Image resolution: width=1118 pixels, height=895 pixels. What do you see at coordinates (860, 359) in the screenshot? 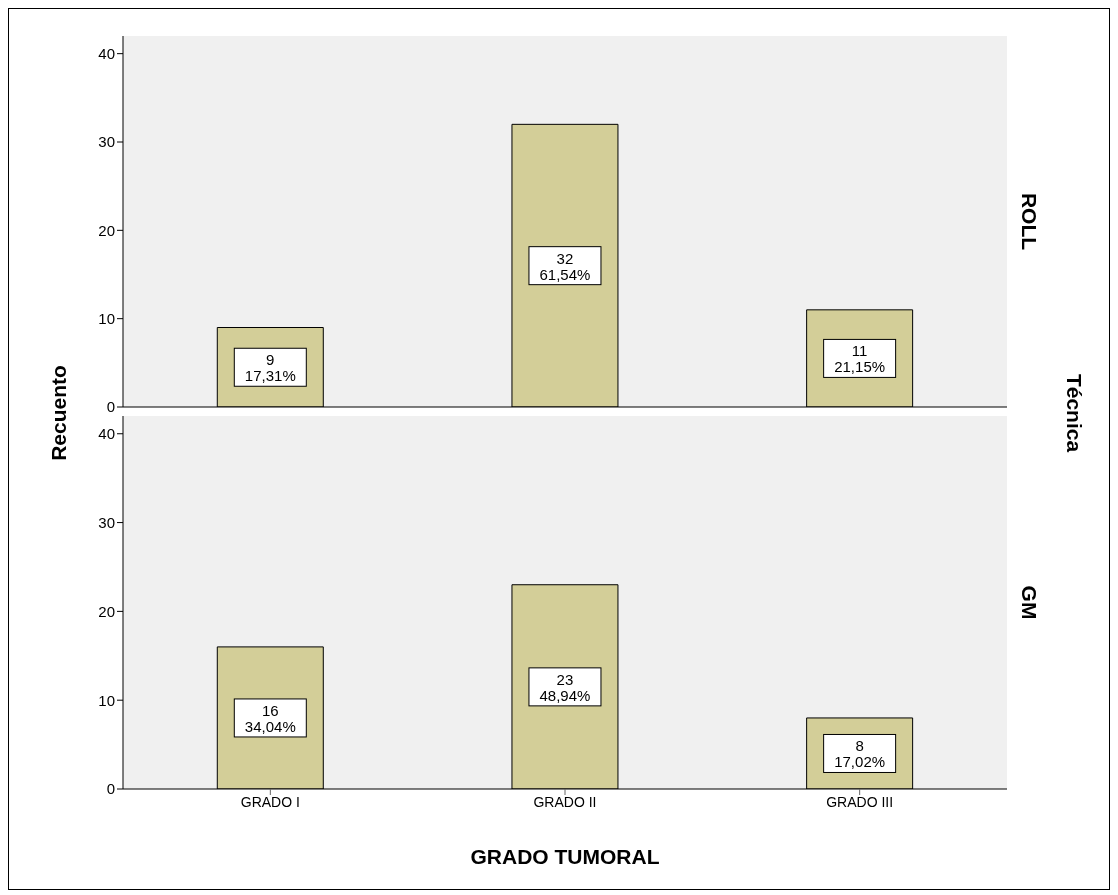
I see `data-label: 11 21,15%` at bounding box center [860, 359].